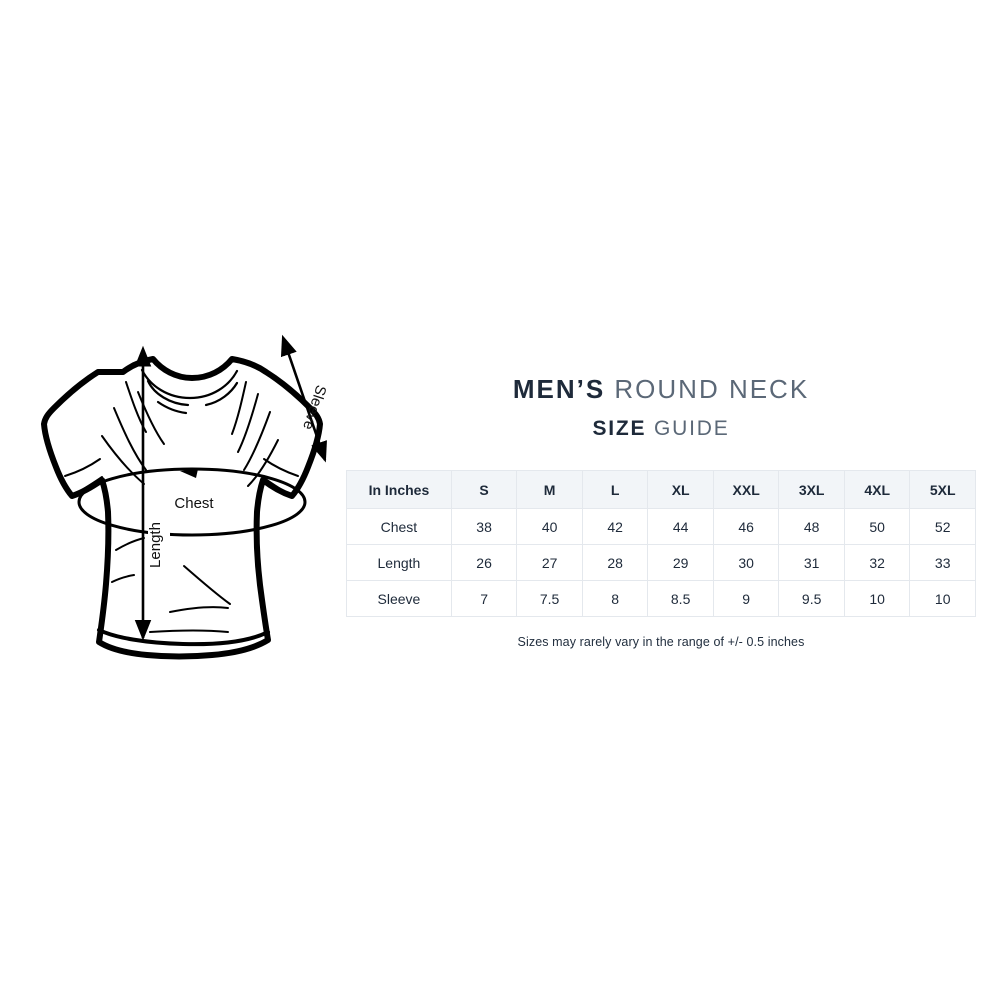  I want to click on table-cell: 44, so click(680, 526).